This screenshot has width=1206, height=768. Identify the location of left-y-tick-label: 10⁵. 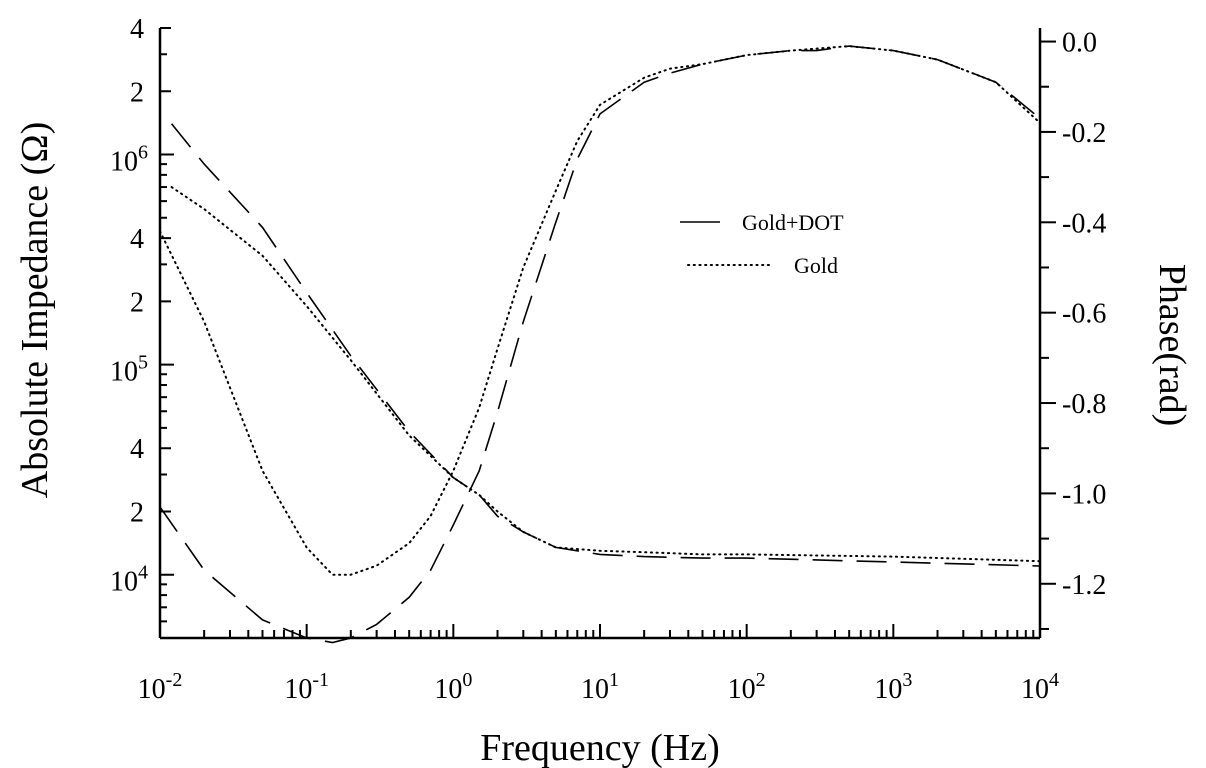
(129, 370).